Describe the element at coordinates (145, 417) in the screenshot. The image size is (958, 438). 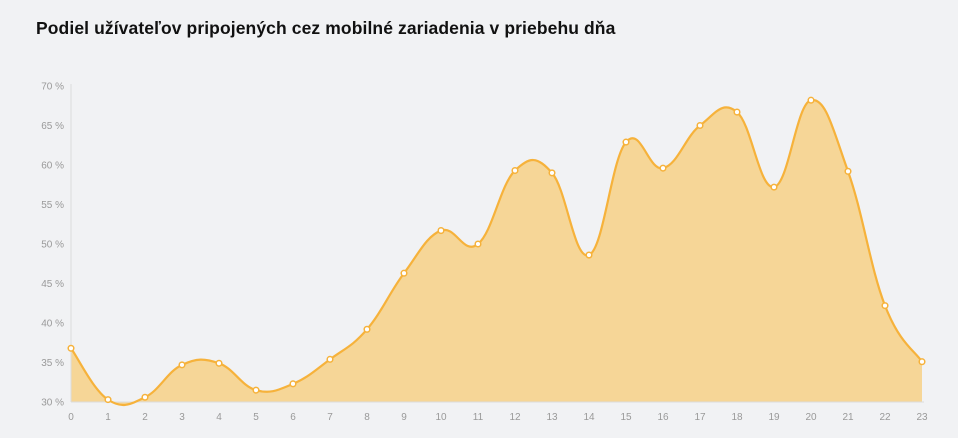
I see `x-tick-label: 2` at that location.